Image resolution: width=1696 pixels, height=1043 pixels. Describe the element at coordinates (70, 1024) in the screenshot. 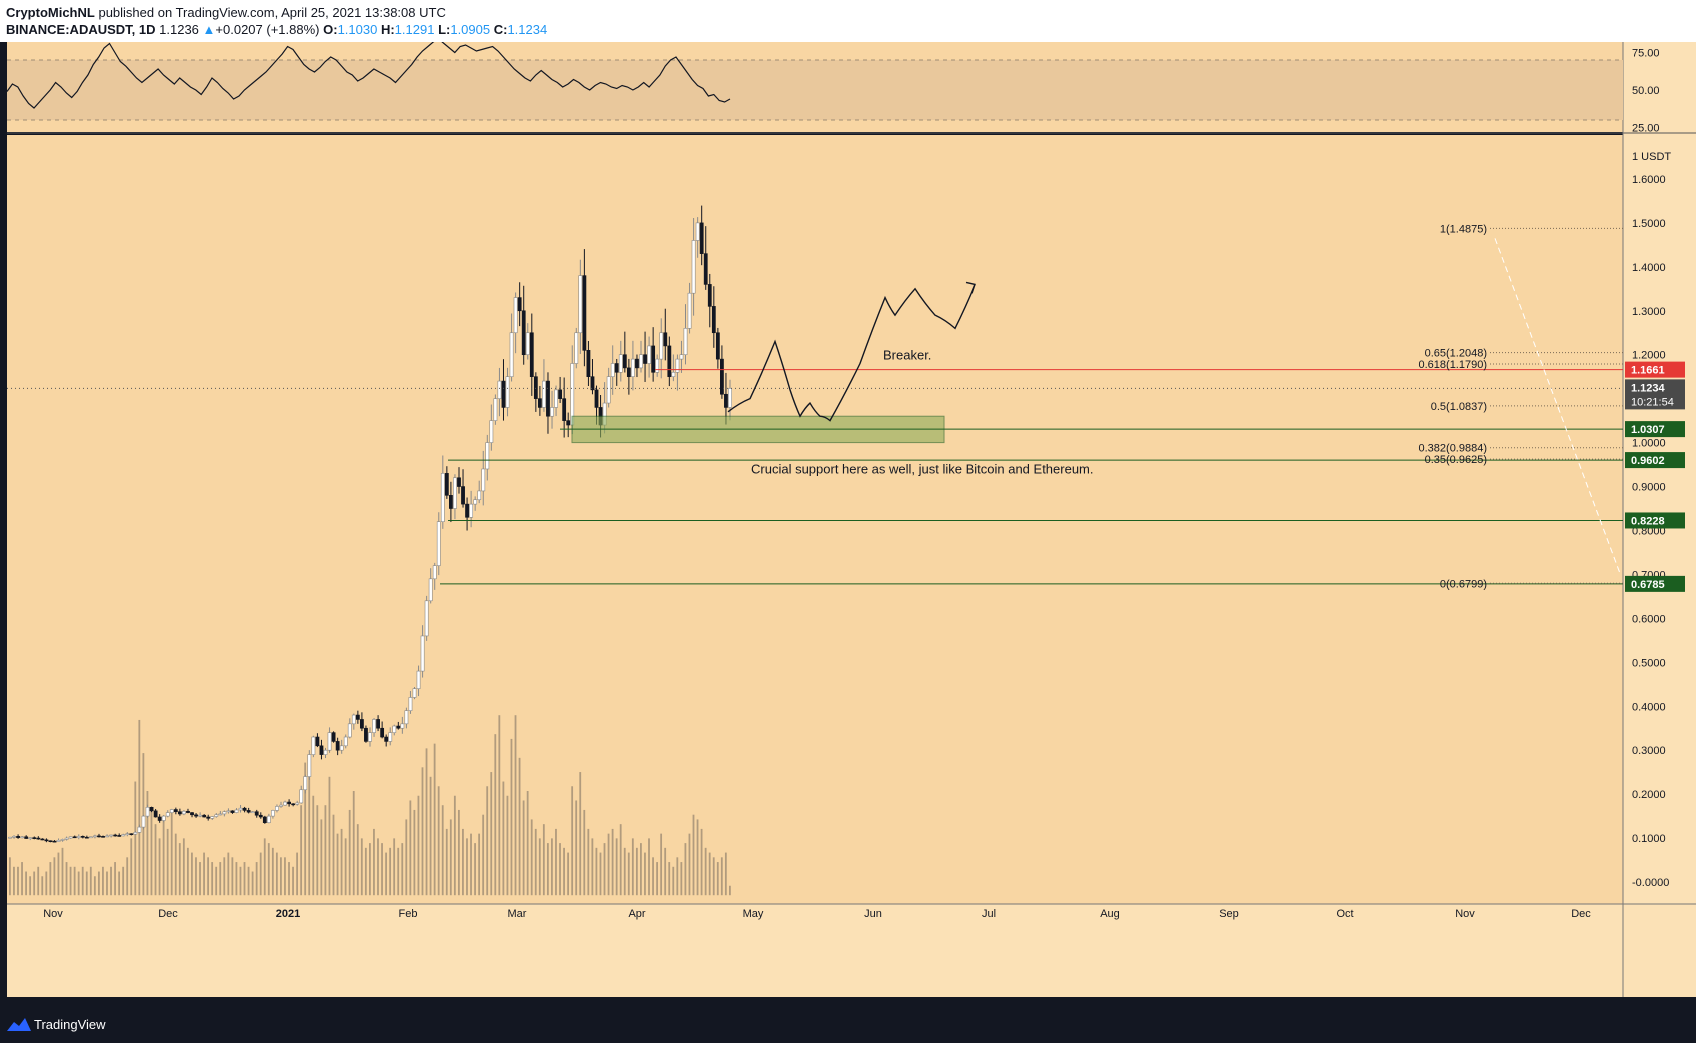

I see `tradingview-brand: TradingView` at that location.